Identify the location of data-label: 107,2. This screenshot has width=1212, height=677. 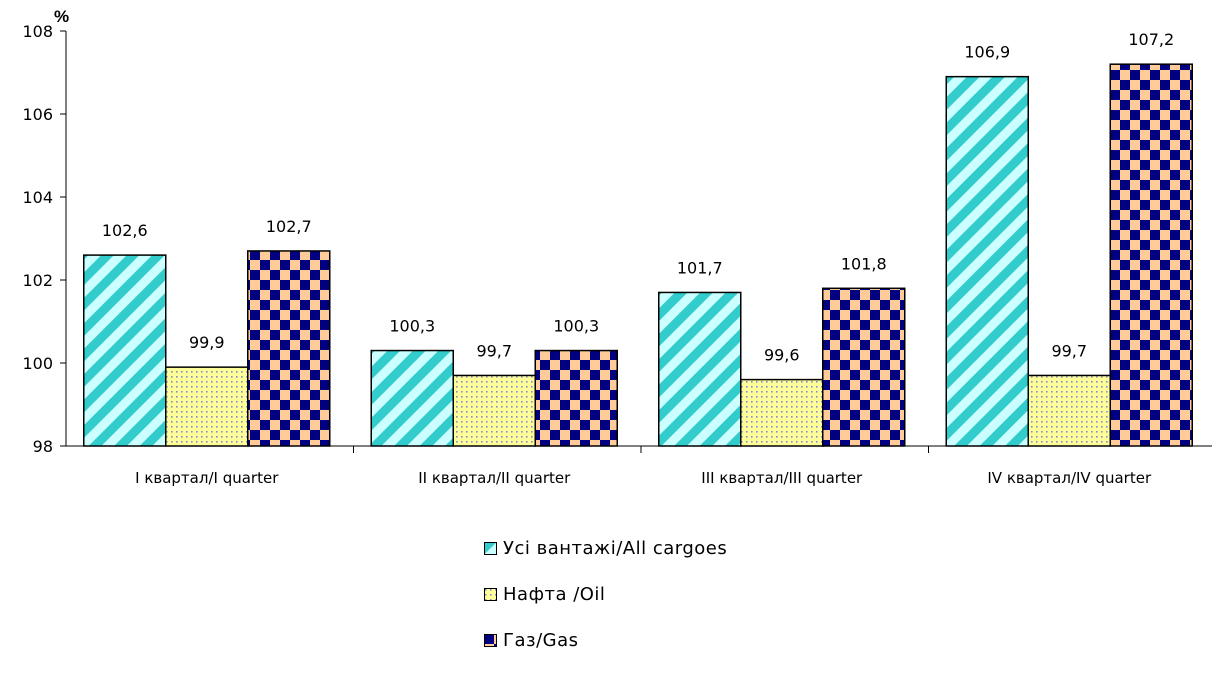
(1151, 39).